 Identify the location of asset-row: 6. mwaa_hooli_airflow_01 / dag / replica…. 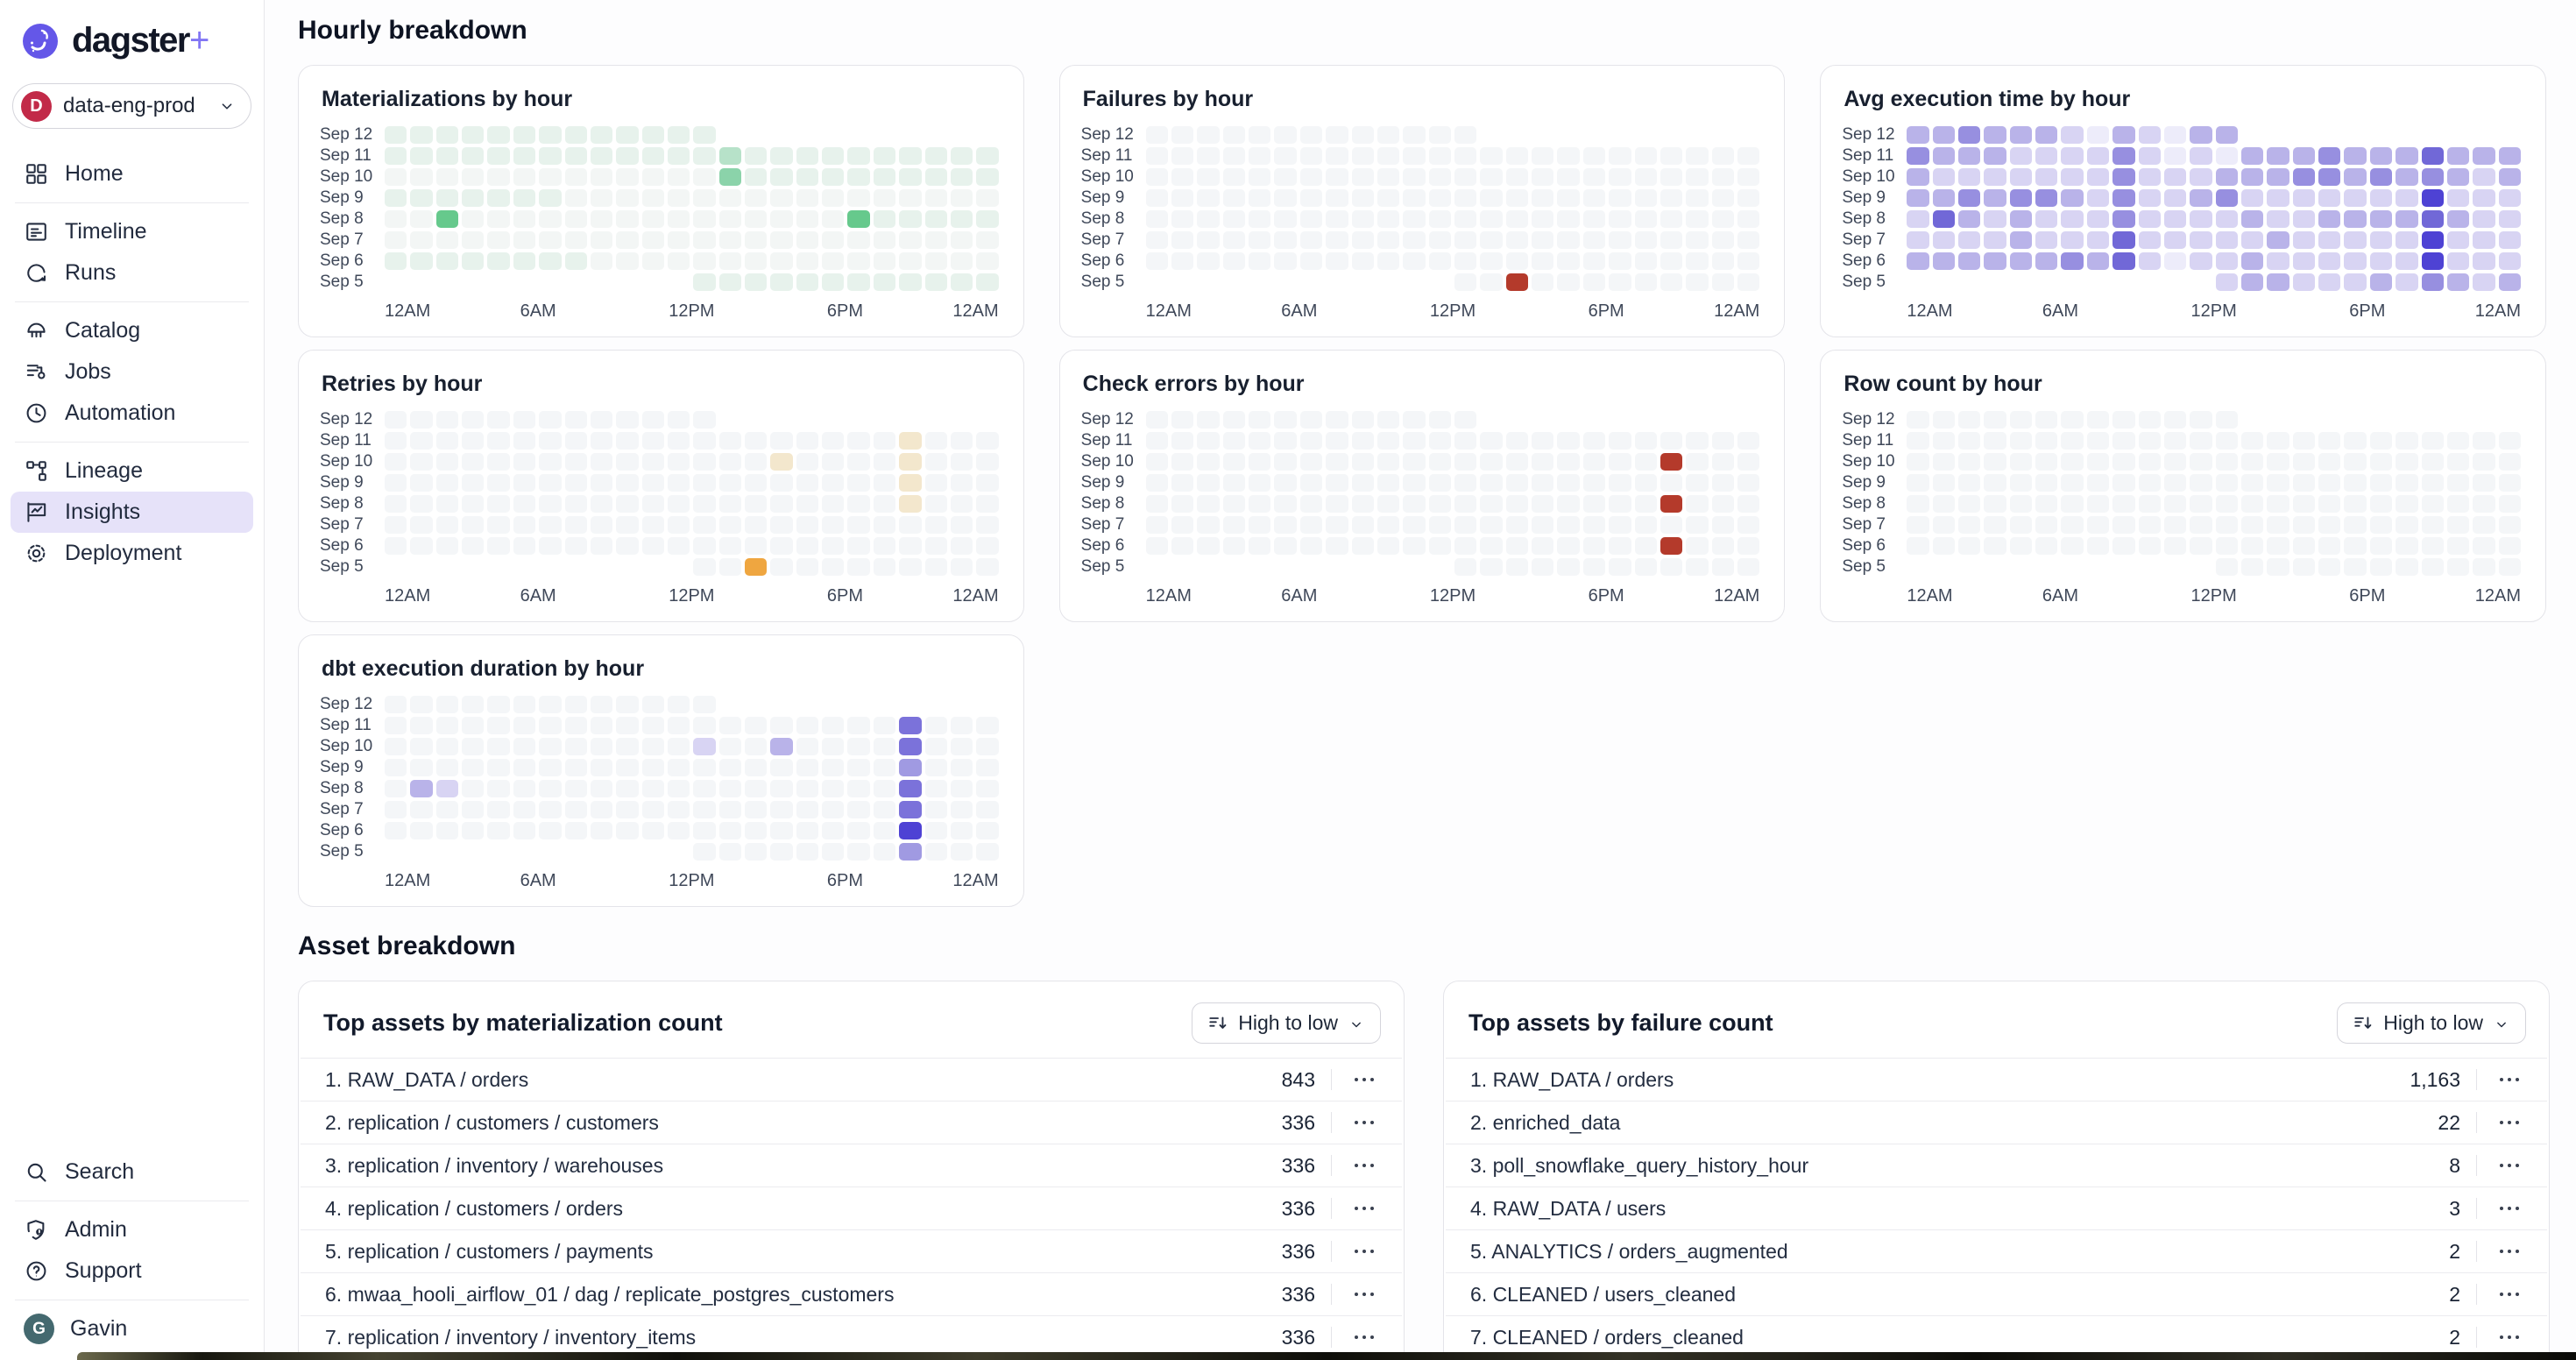
(851, 1293).